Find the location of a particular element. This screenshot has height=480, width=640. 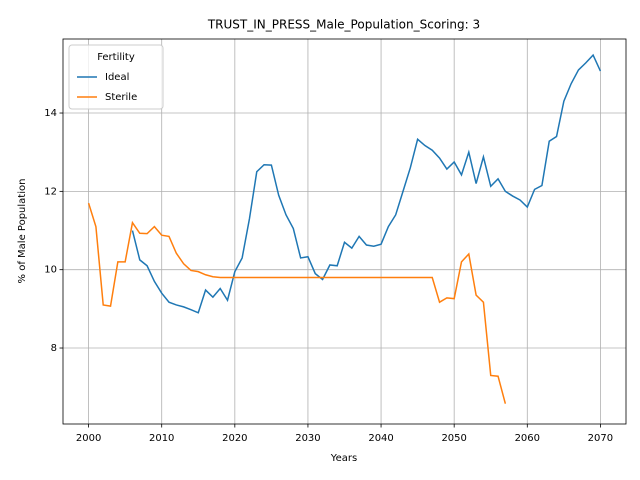

legend-label: Sterile is located at coordinates (121, 97).